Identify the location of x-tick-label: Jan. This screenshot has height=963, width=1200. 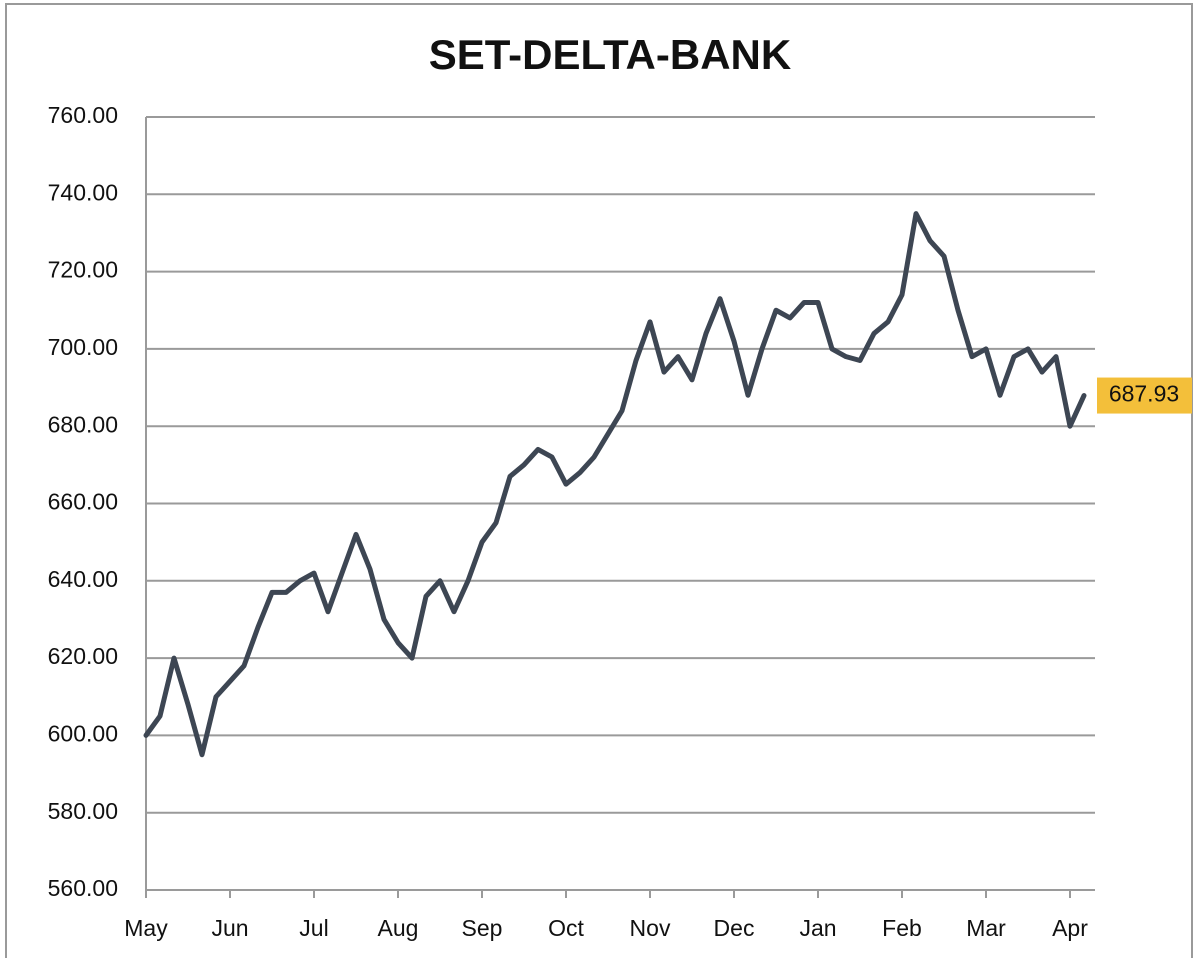
(817, 928).